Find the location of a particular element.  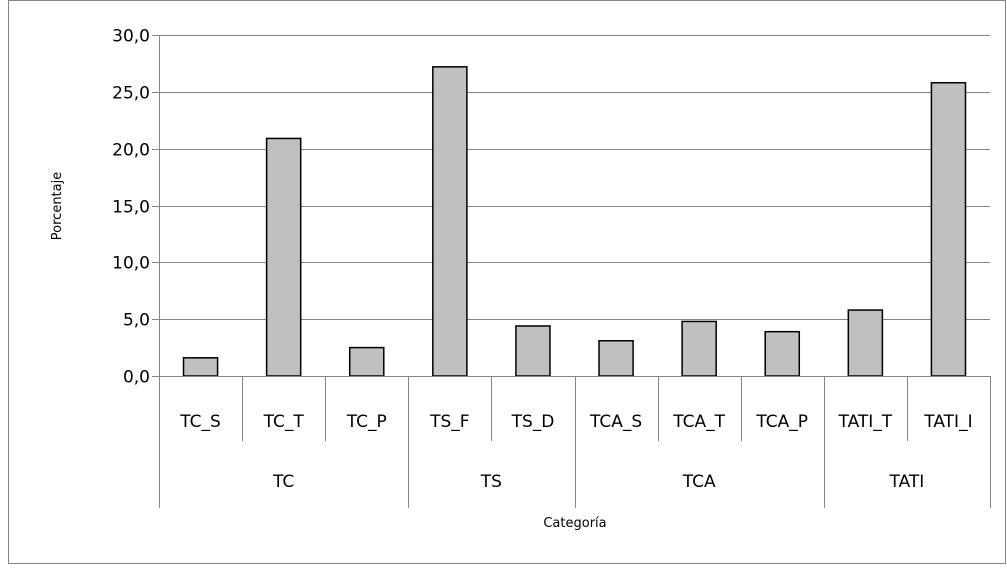

bar-tc-t is located at coordinates (283, 257).